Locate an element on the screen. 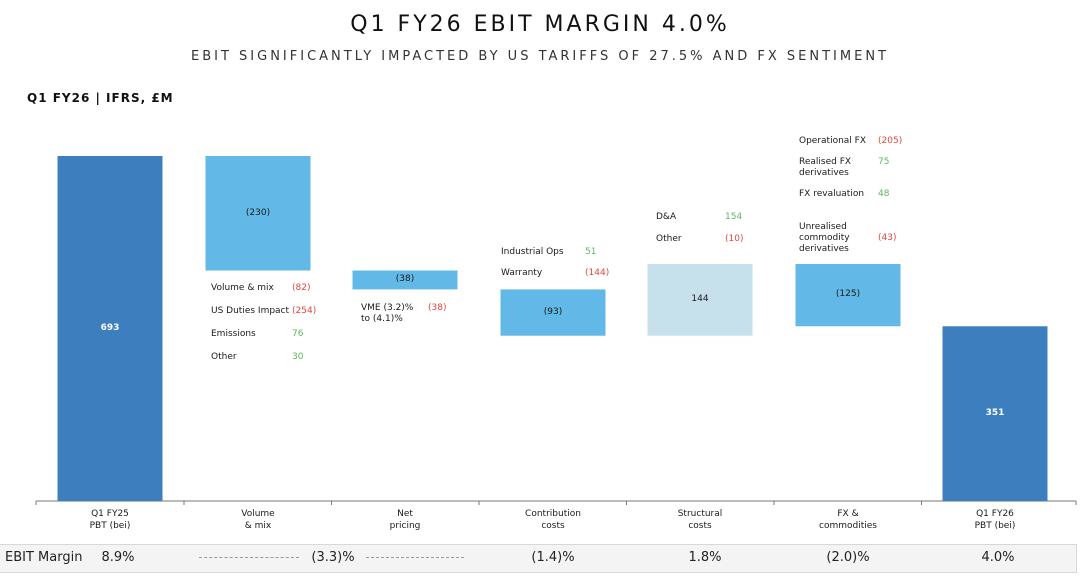 The height and width of the screenshot is (579, 1080). breakdown-value: (10) is located at coordinates (734, 239).